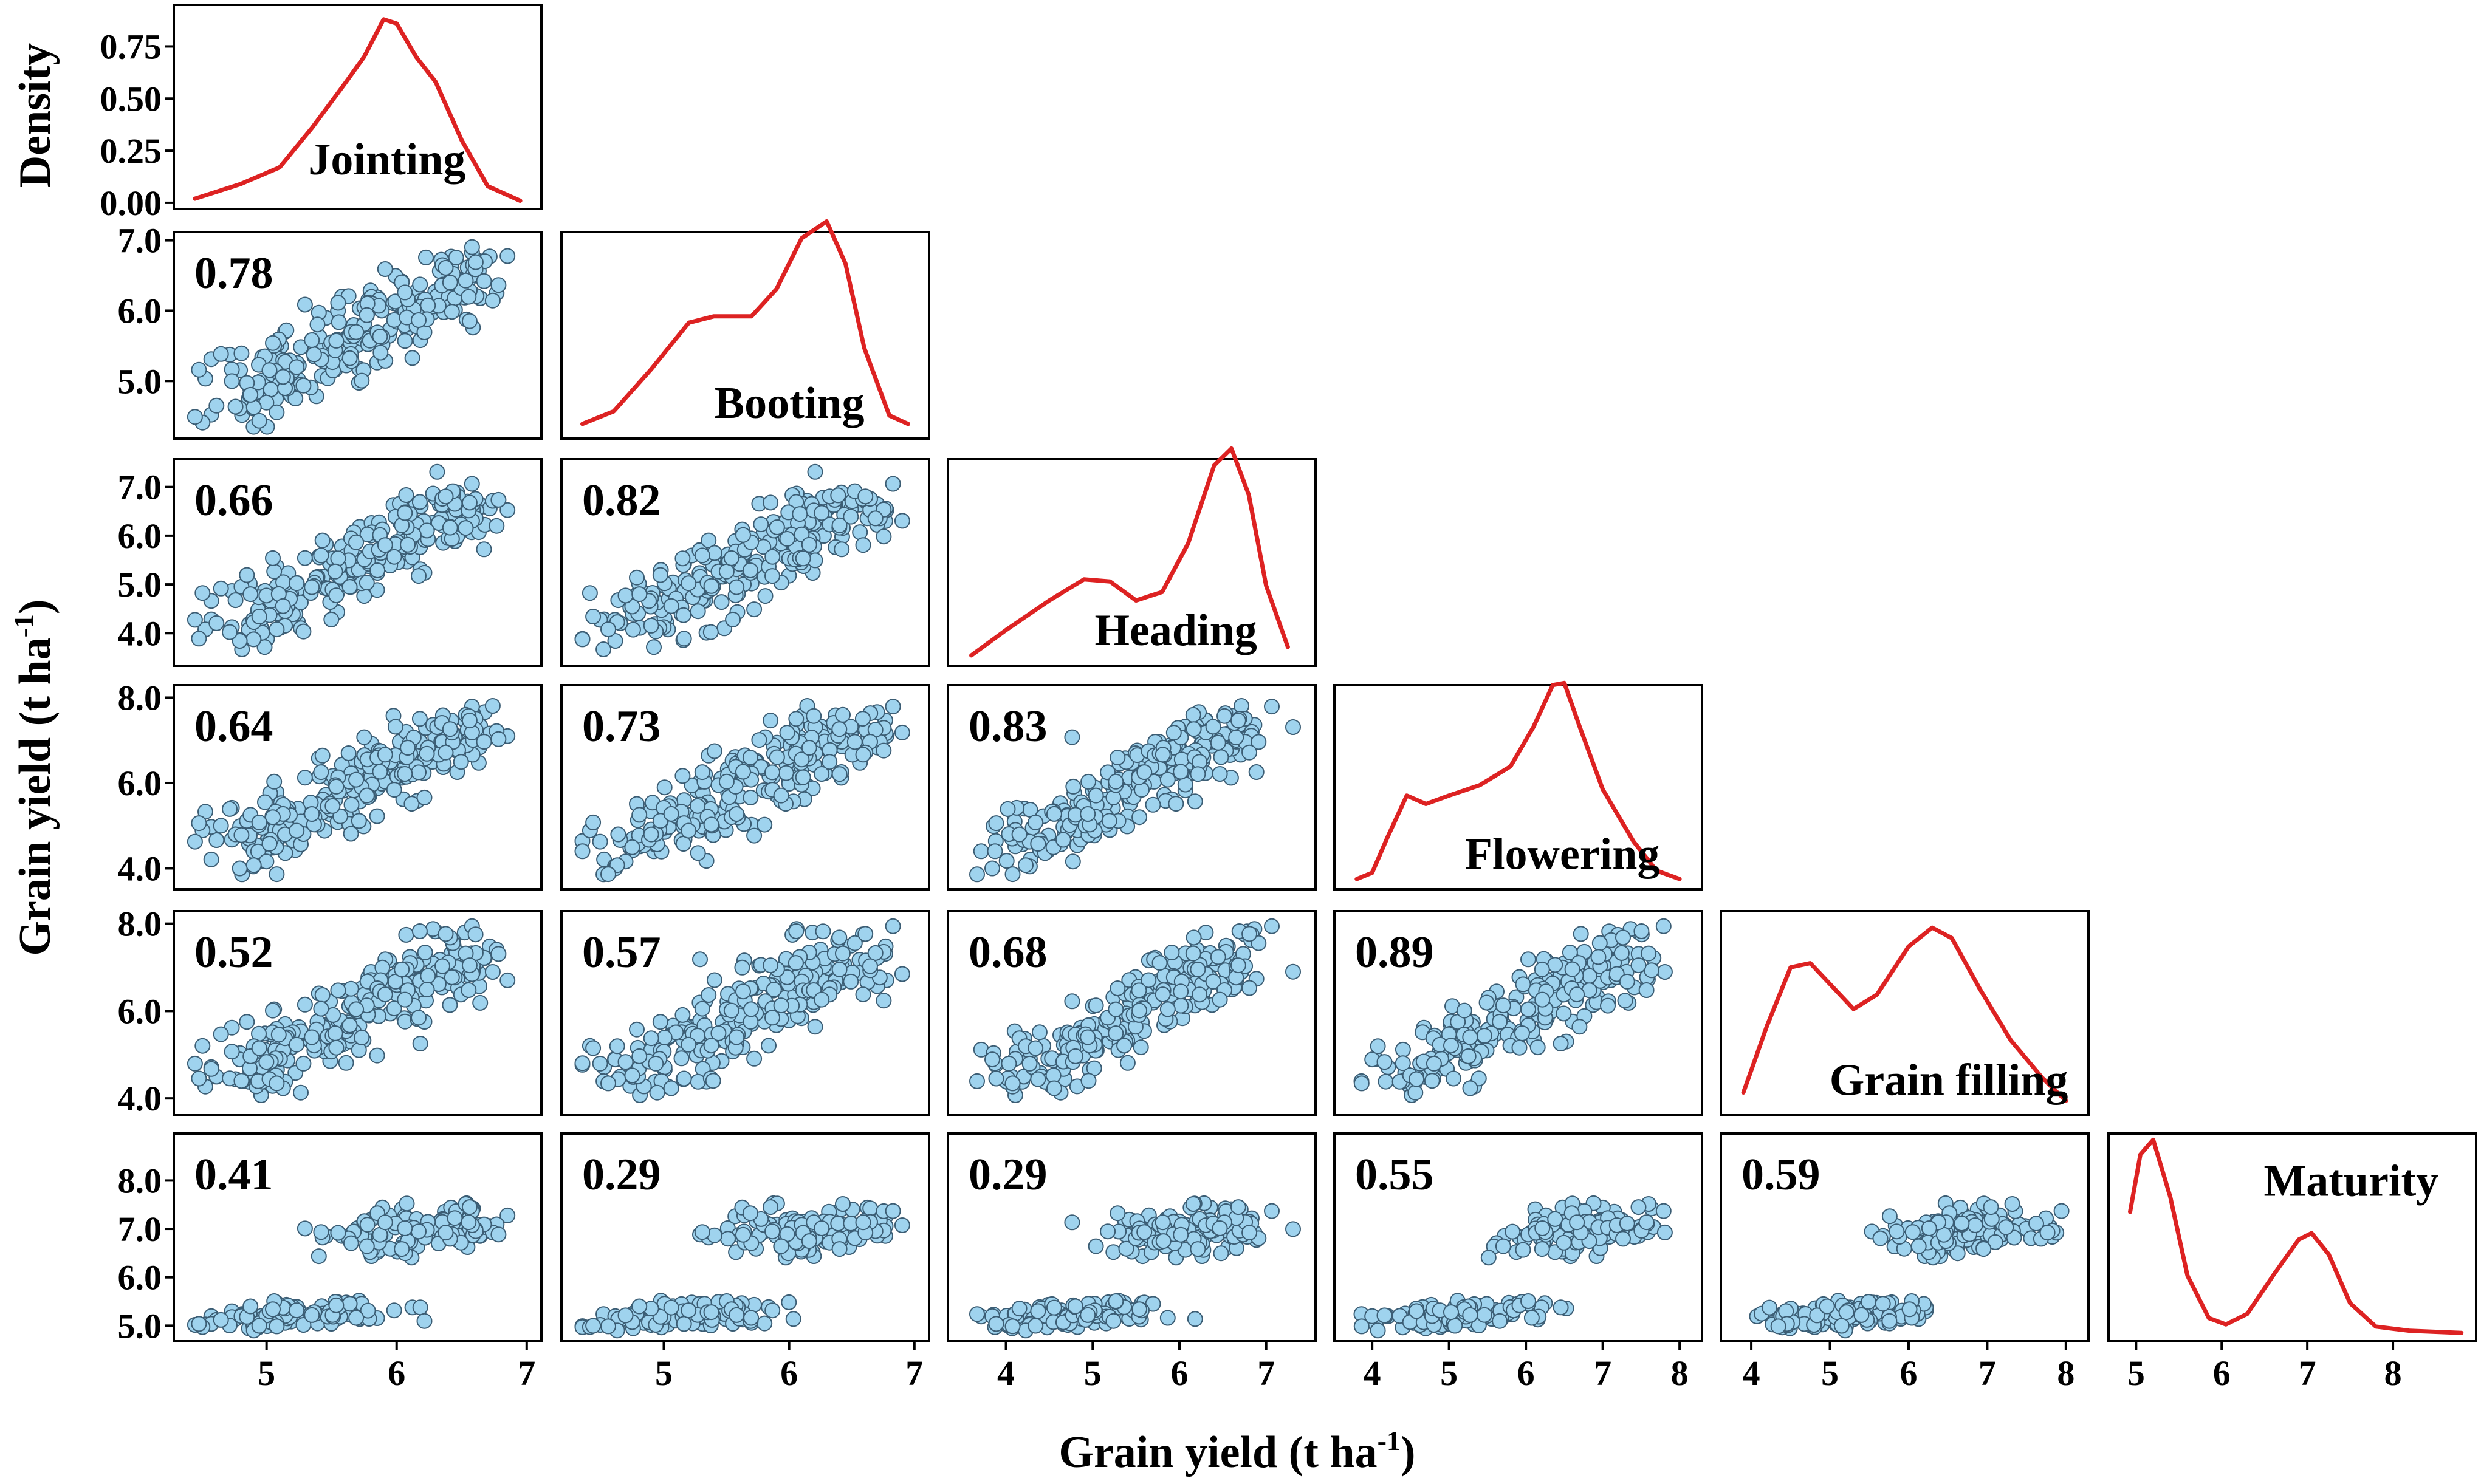 The height and width of the screenshot is (1484, 2481). I want to click on stage-label: Grain filling, so click(1949, 1080).